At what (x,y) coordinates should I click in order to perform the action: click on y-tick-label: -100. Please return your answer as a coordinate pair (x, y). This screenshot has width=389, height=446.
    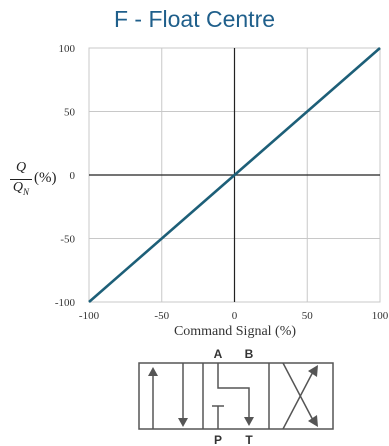
    Looking at the image, I should click on (65, 303).